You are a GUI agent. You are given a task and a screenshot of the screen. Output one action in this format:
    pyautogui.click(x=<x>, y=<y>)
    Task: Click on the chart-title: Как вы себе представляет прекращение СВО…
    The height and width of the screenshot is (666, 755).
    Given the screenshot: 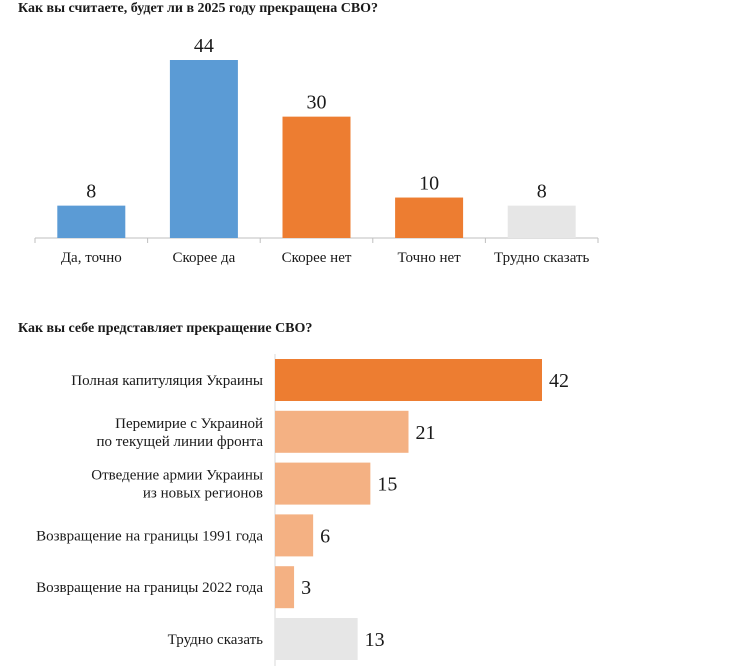 What is the action you would take?
    pyautogui.click(x=165, y=328)
    